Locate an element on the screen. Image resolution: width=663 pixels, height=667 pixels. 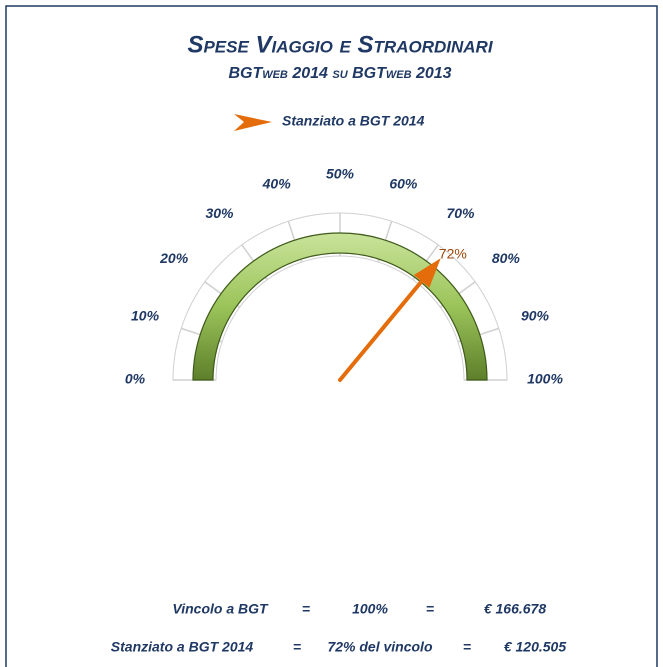
tick-label: 10% is located at coordinates (145, 315).